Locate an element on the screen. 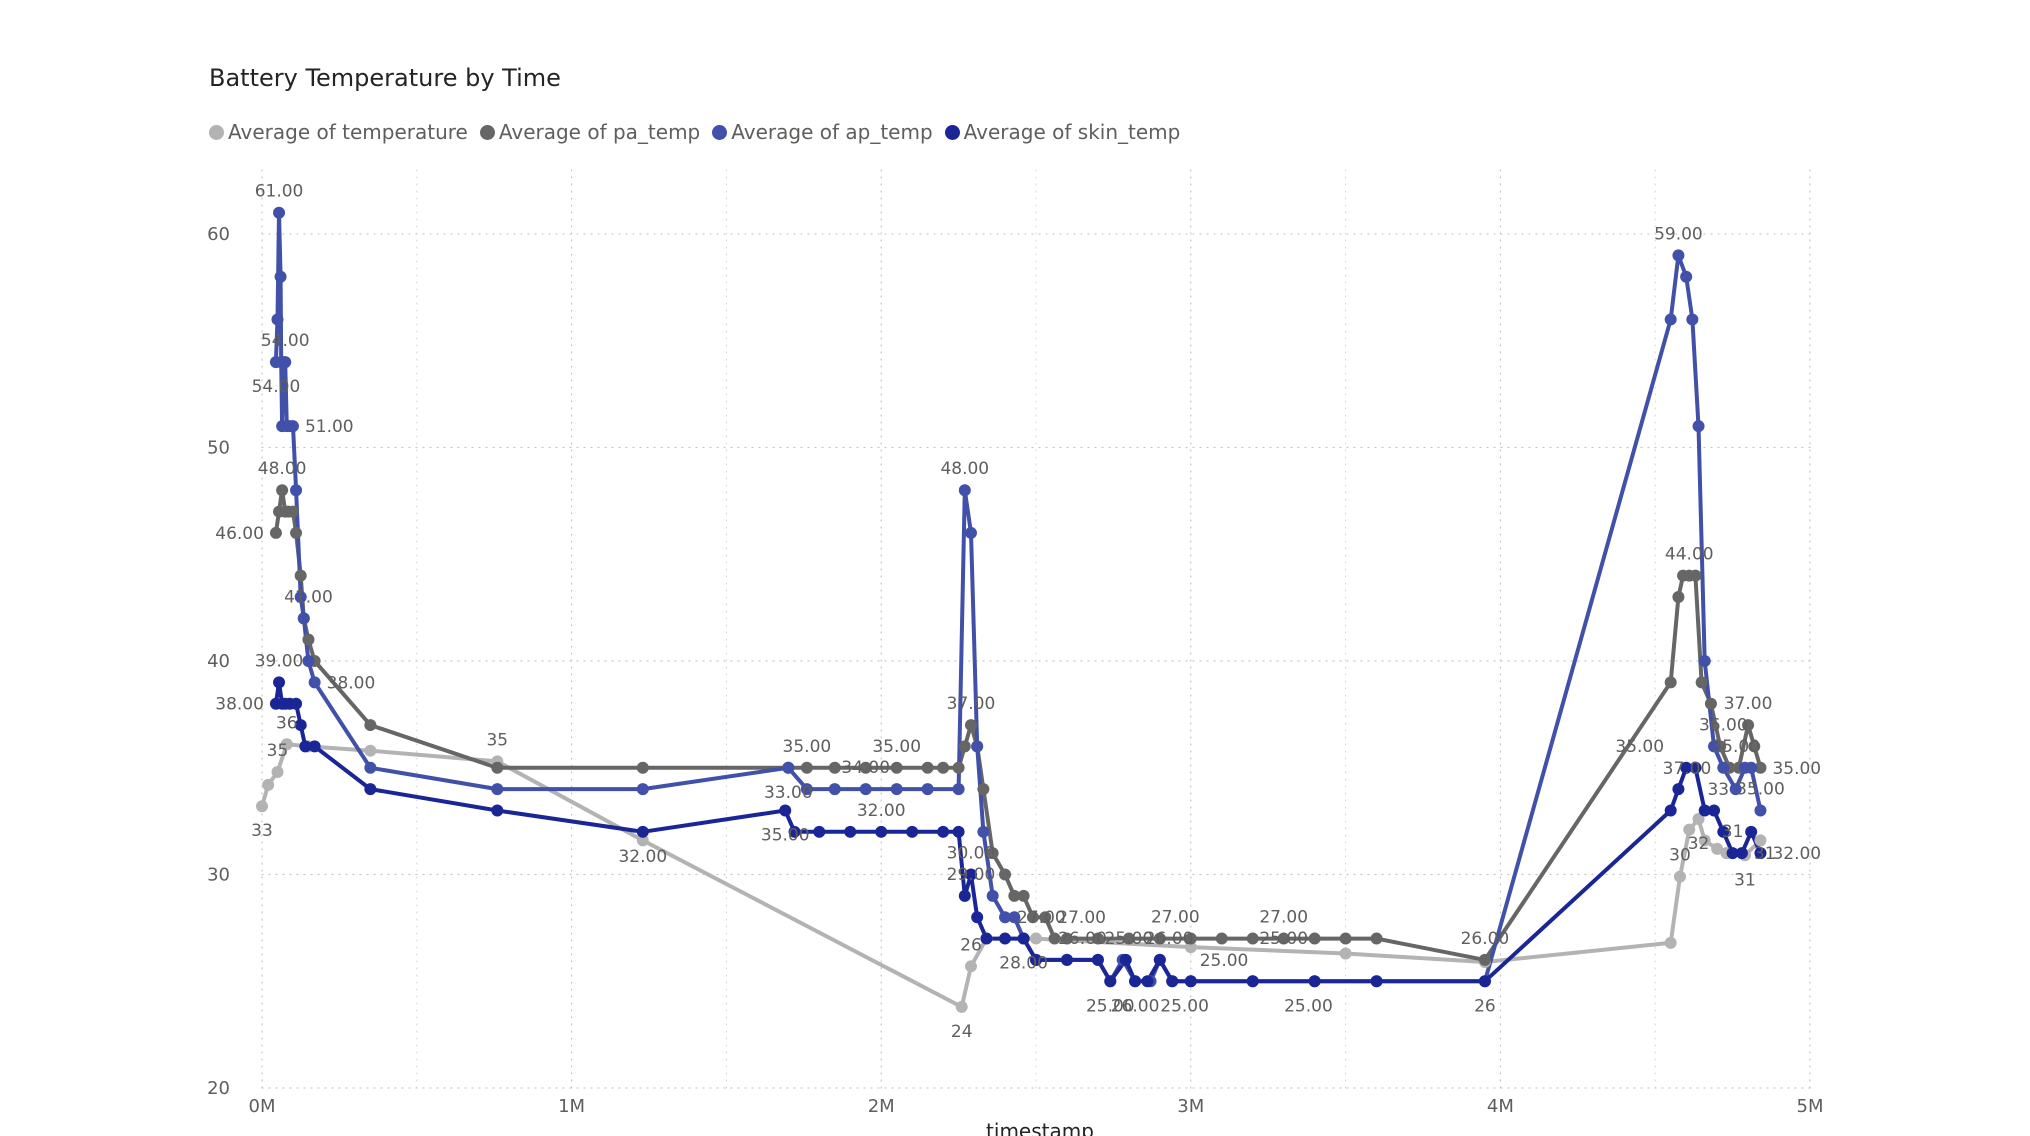 This screenshot has width=2030, height=1136. legend-item-skin-temp: Average of skin_temp is located at coordinates (1062, 132).